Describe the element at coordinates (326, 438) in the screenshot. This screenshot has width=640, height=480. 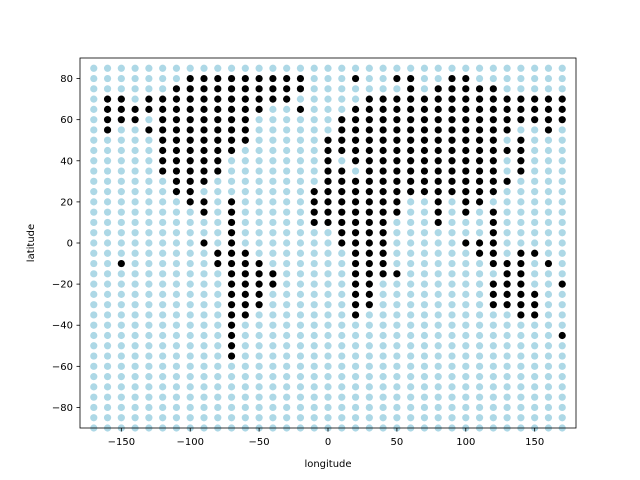
I see `x-axis: −150 −100 −50 0 50 100 150` at that location.